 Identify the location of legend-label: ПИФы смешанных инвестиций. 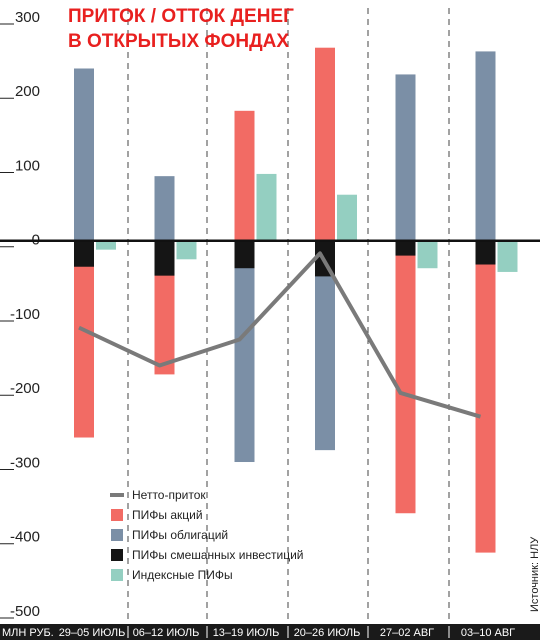
(218, 555).